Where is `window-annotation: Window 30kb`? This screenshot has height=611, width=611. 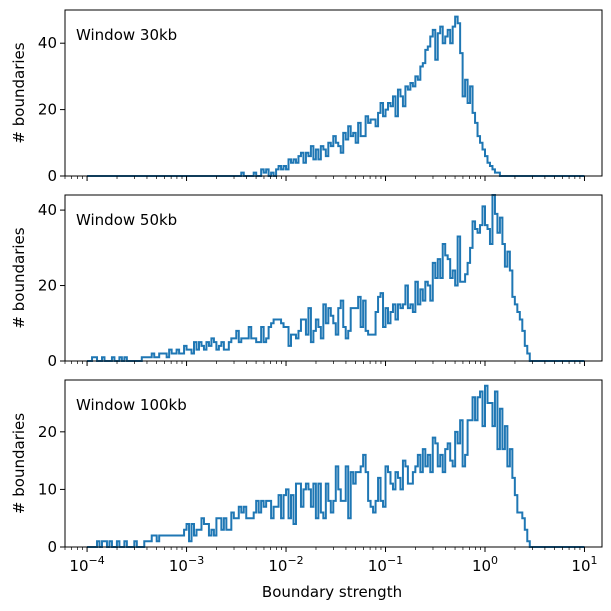
window-annotation: Window 30kb is located at coordinates (126, 35).